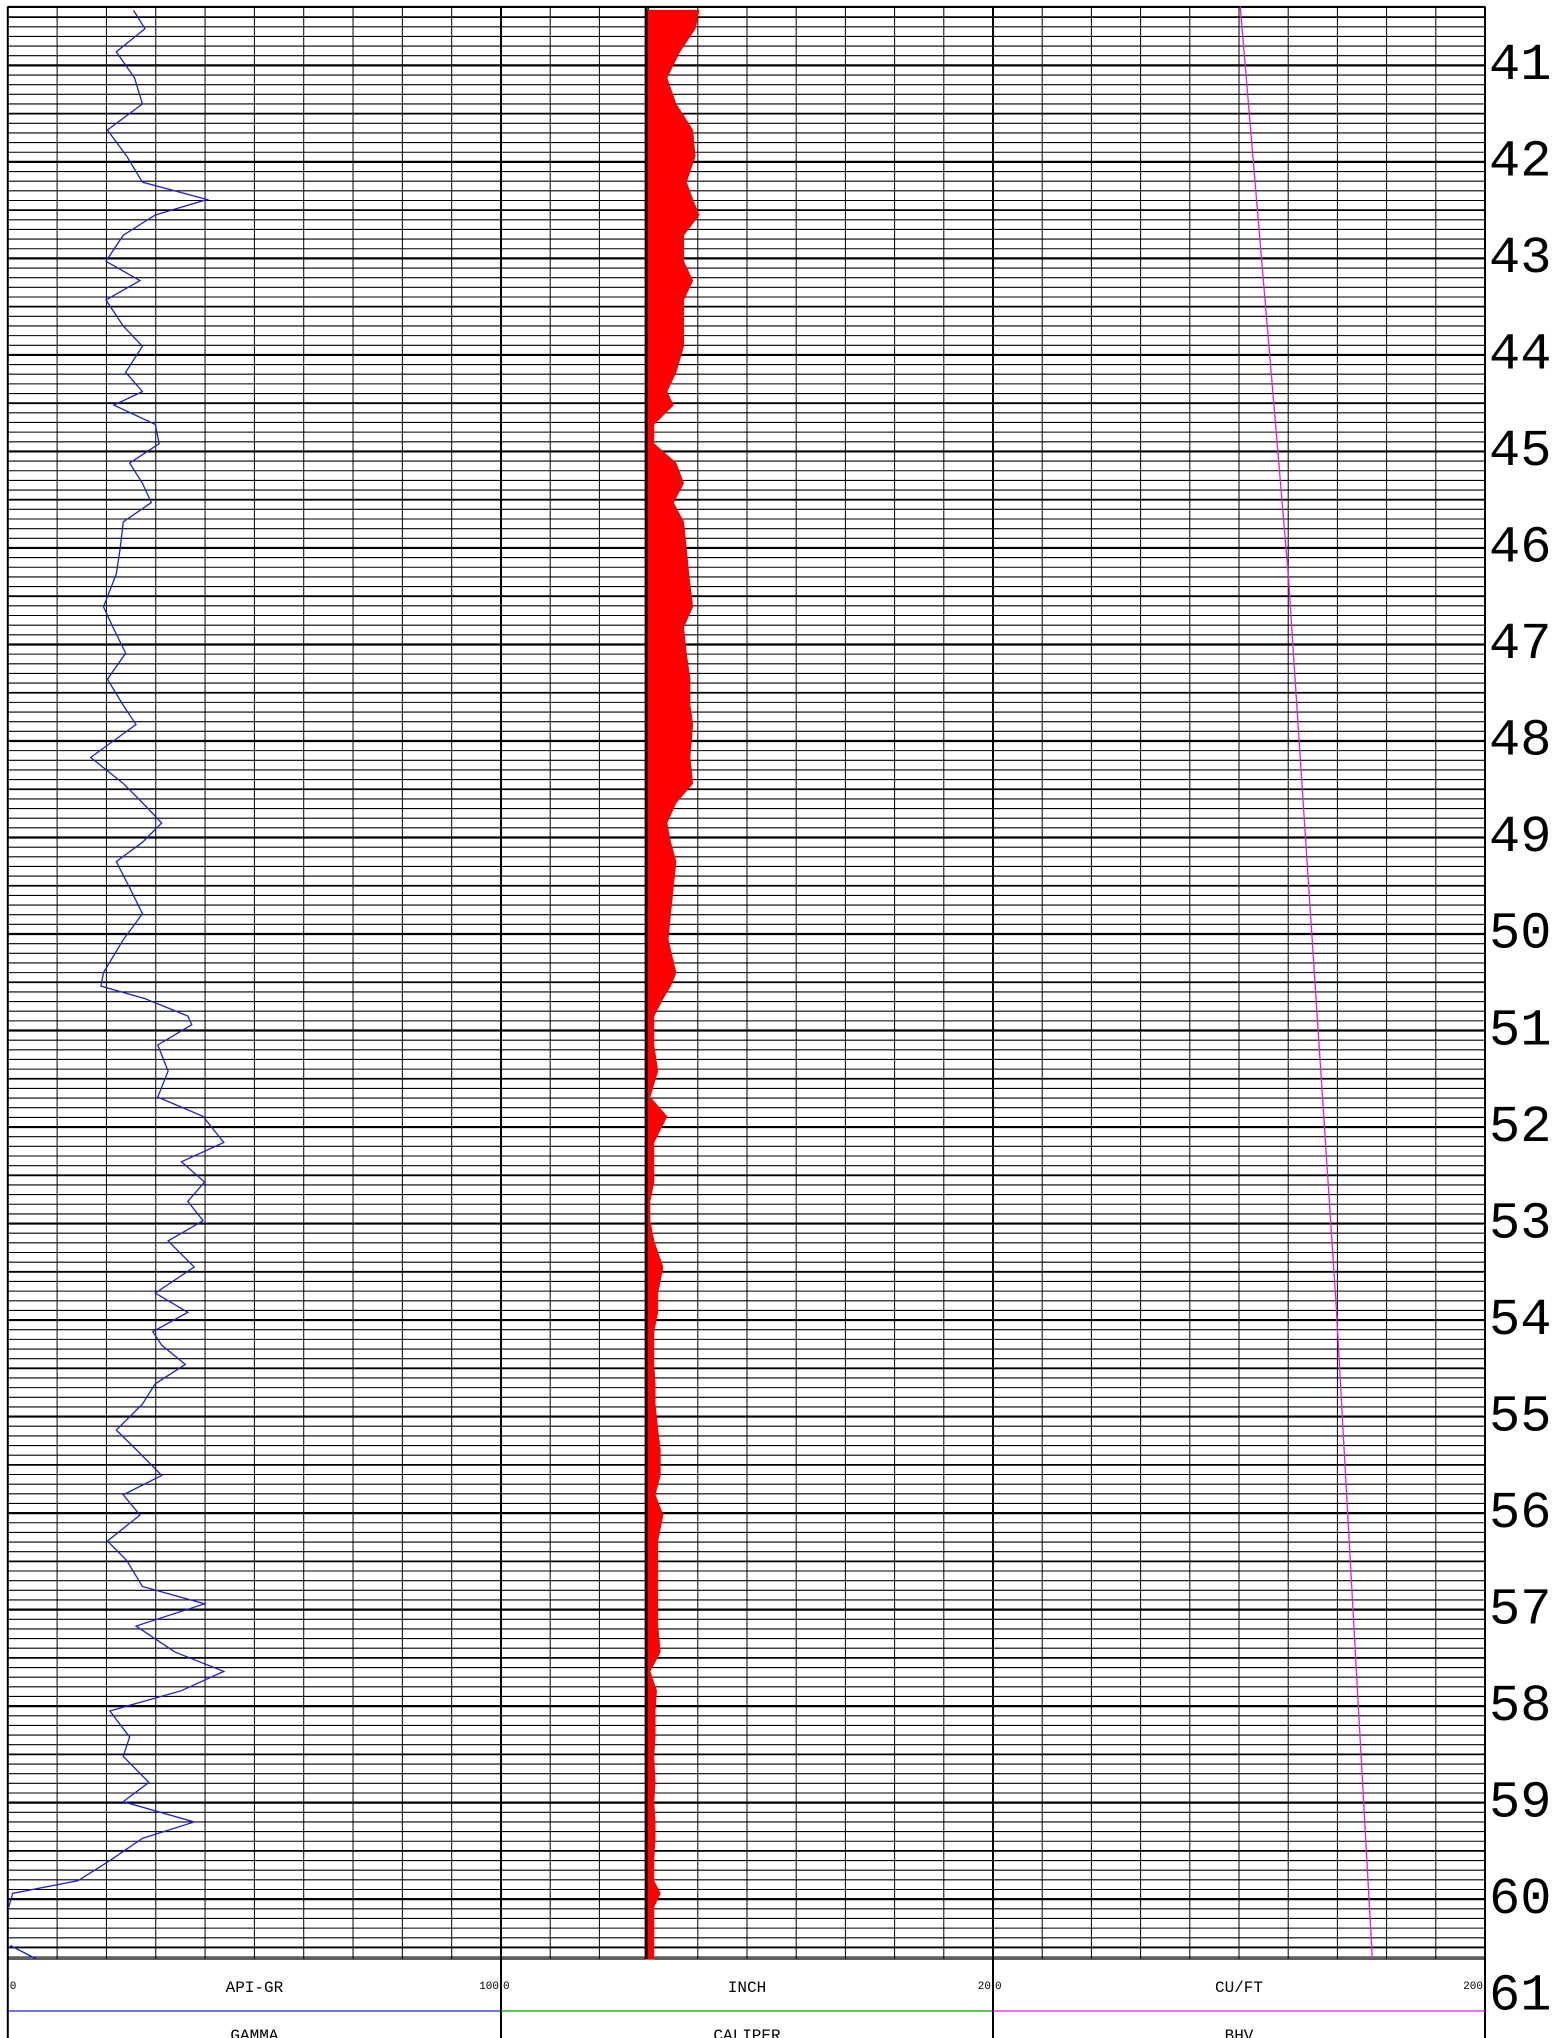  What do you see at coordinates (984, 1987) in the screenshot?
I see `x-tick-label: 20` at bounding box center [984, 1987].